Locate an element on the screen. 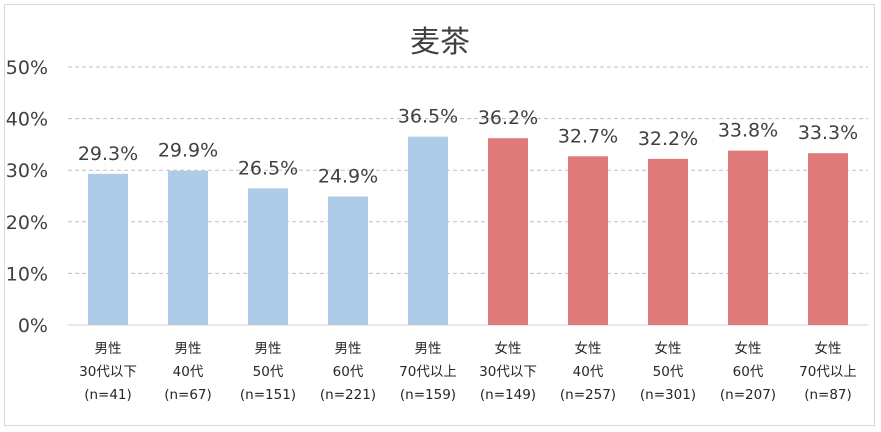  y-axis: 0% 10% 20% 30% 40% 50% is located at coordinates (27, 197).